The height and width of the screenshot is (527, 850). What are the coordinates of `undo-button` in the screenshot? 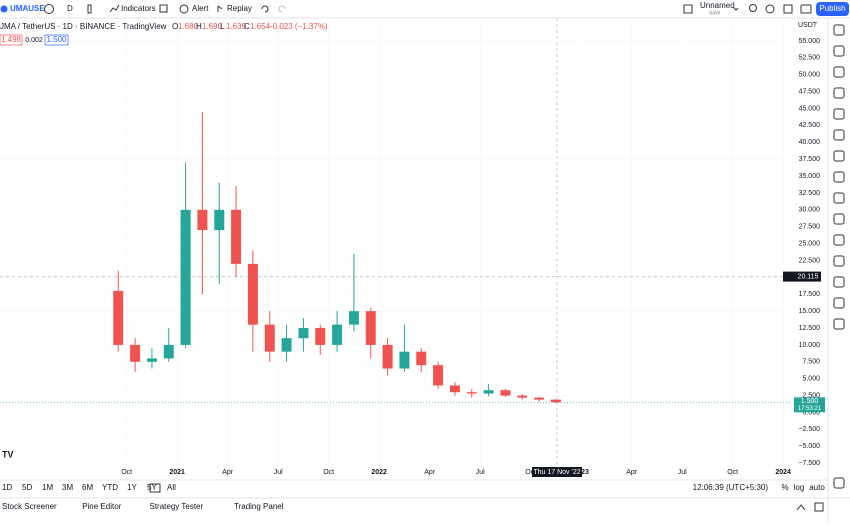 It's located at (265, 9).